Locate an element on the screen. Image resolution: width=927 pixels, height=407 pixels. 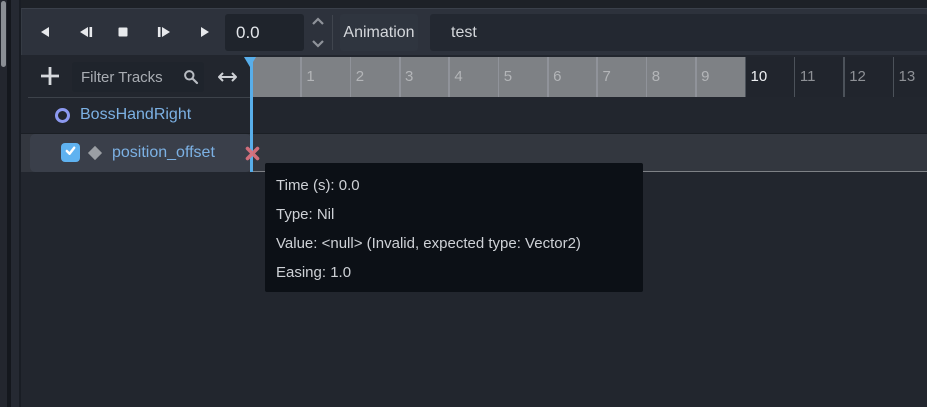
filter-tracks-input is located at coordinates (138, 77).